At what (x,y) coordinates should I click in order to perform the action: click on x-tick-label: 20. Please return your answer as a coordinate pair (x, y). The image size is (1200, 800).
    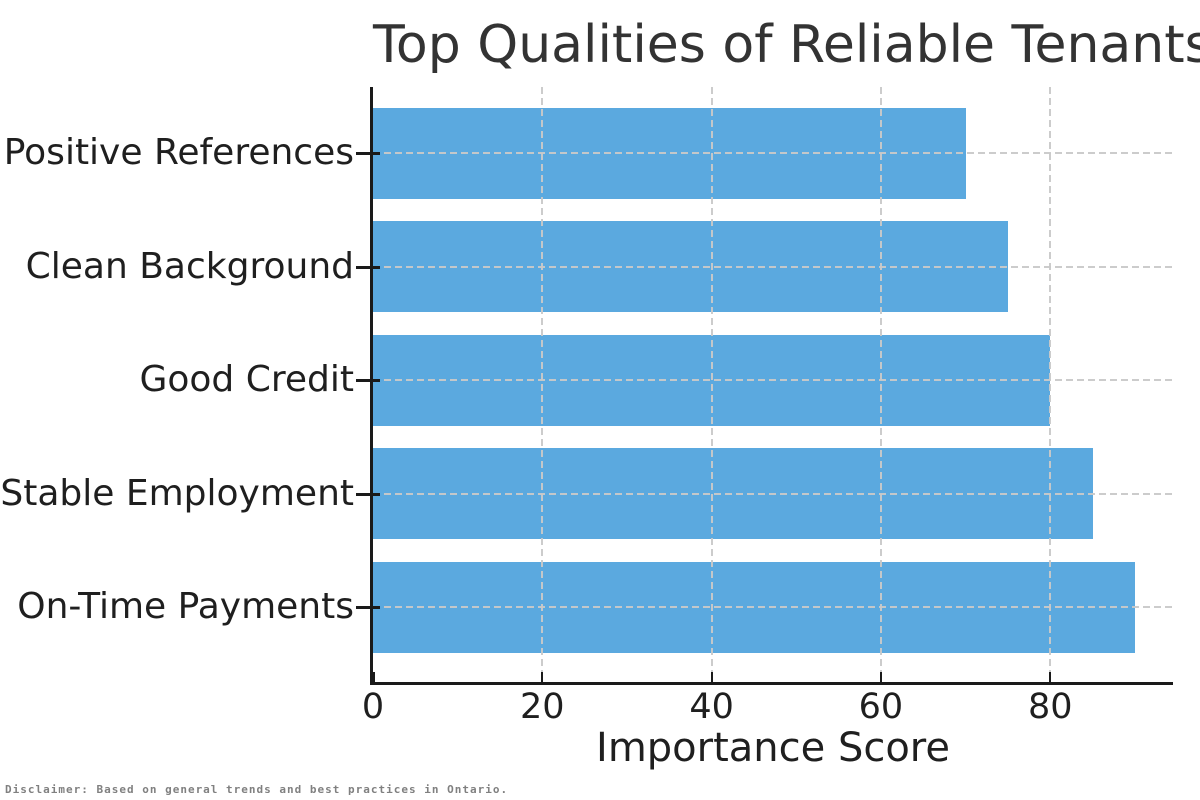
    Looking at the image, I should click on (542, 707).